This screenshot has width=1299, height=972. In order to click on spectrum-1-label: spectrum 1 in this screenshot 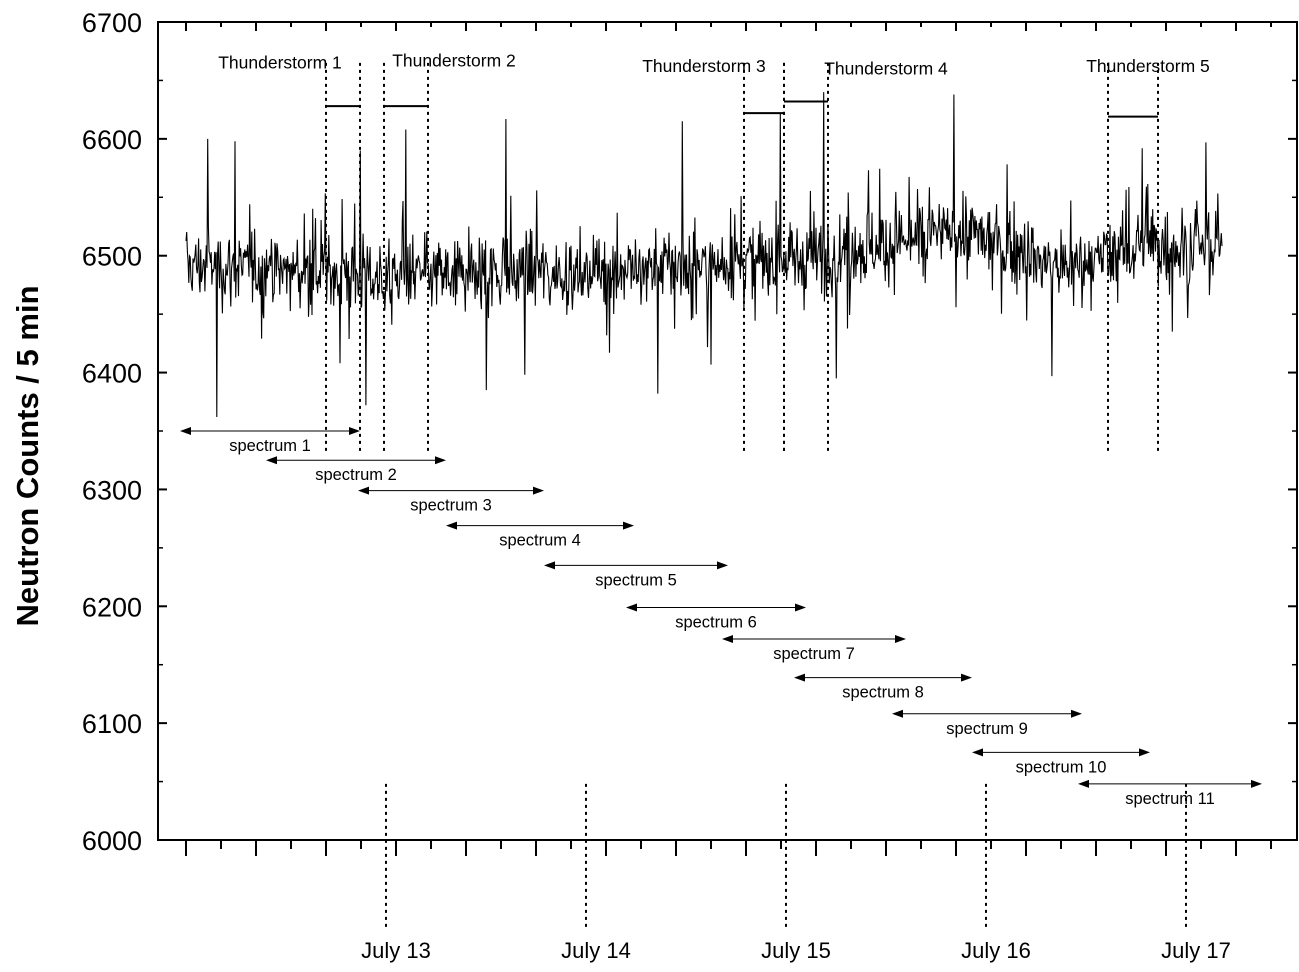, I will do `click(270, 446)`.